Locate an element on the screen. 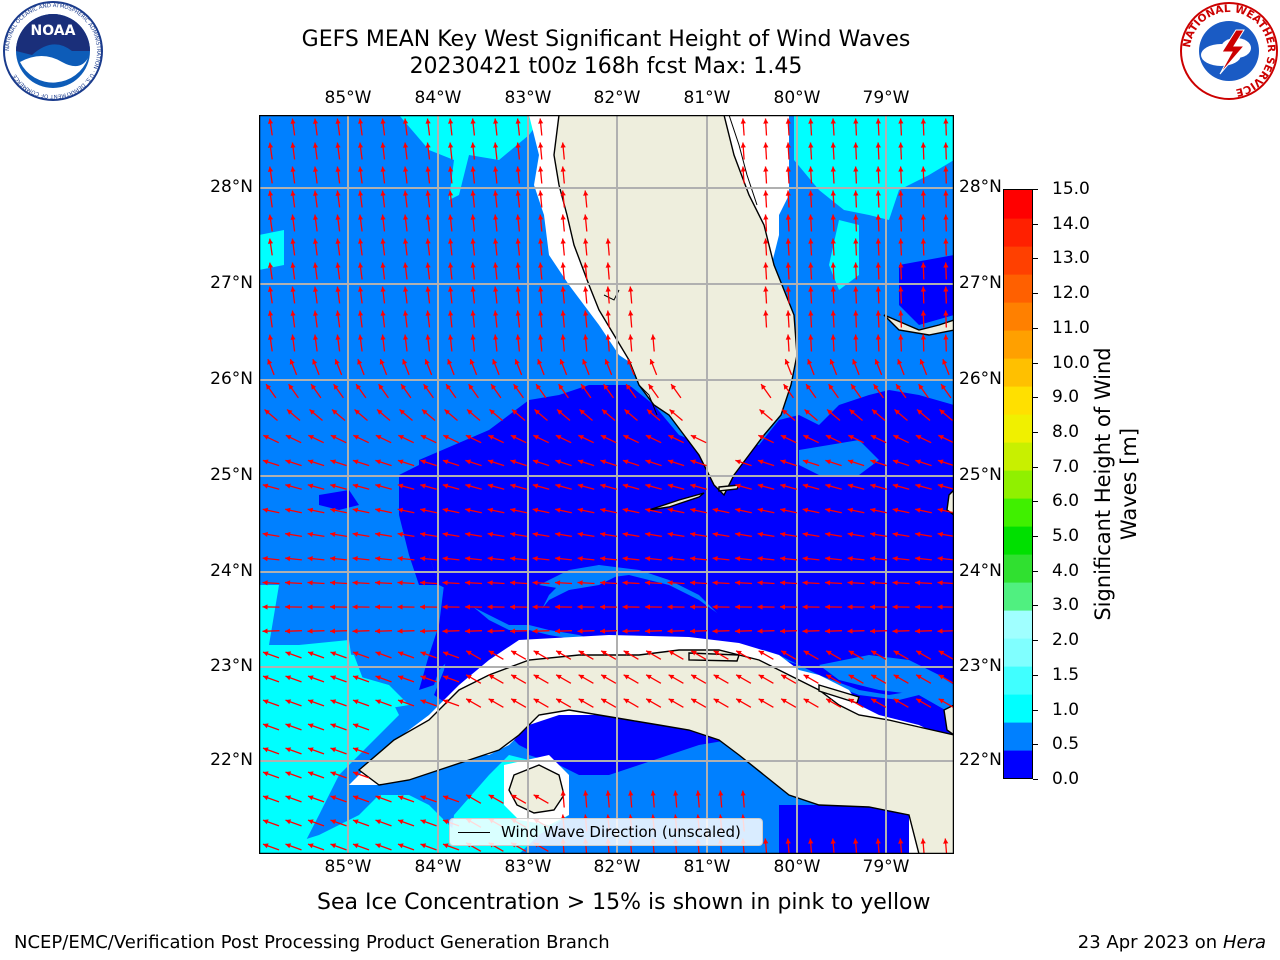 The width and height of the screenshot is (1280, 960). lat-label-right: 28°N is located at coordinates (980, 187).